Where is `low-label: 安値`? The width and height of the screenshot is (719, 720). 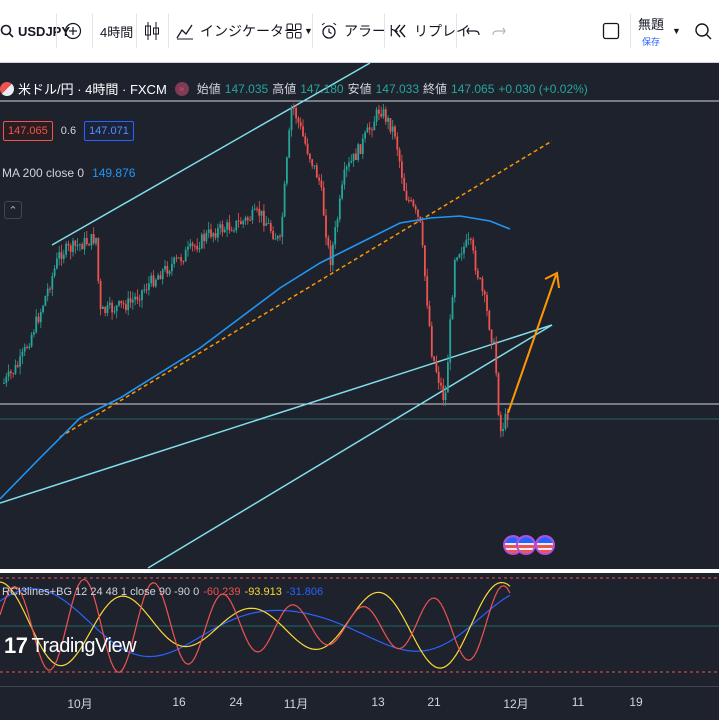 low-label: 安値 is located at coordinates (359, 89).